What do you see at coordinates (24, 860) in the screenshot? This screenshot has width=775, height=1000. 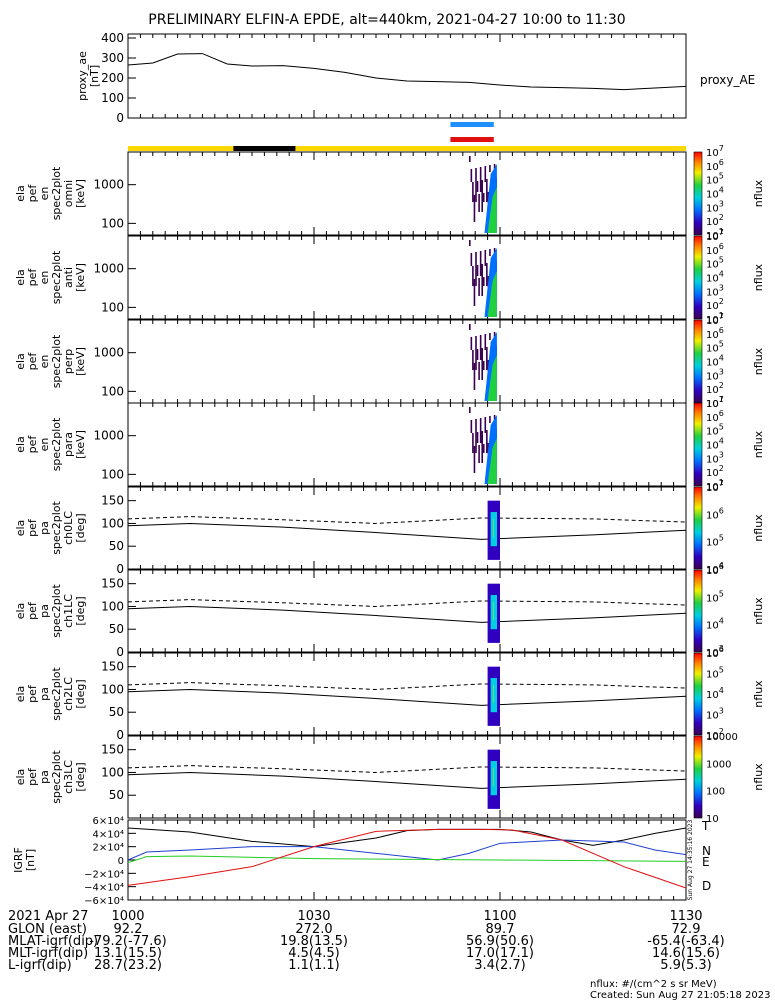 I see `igrf-ylabel: IGRF [nT]` at bounding box center [24, 860].